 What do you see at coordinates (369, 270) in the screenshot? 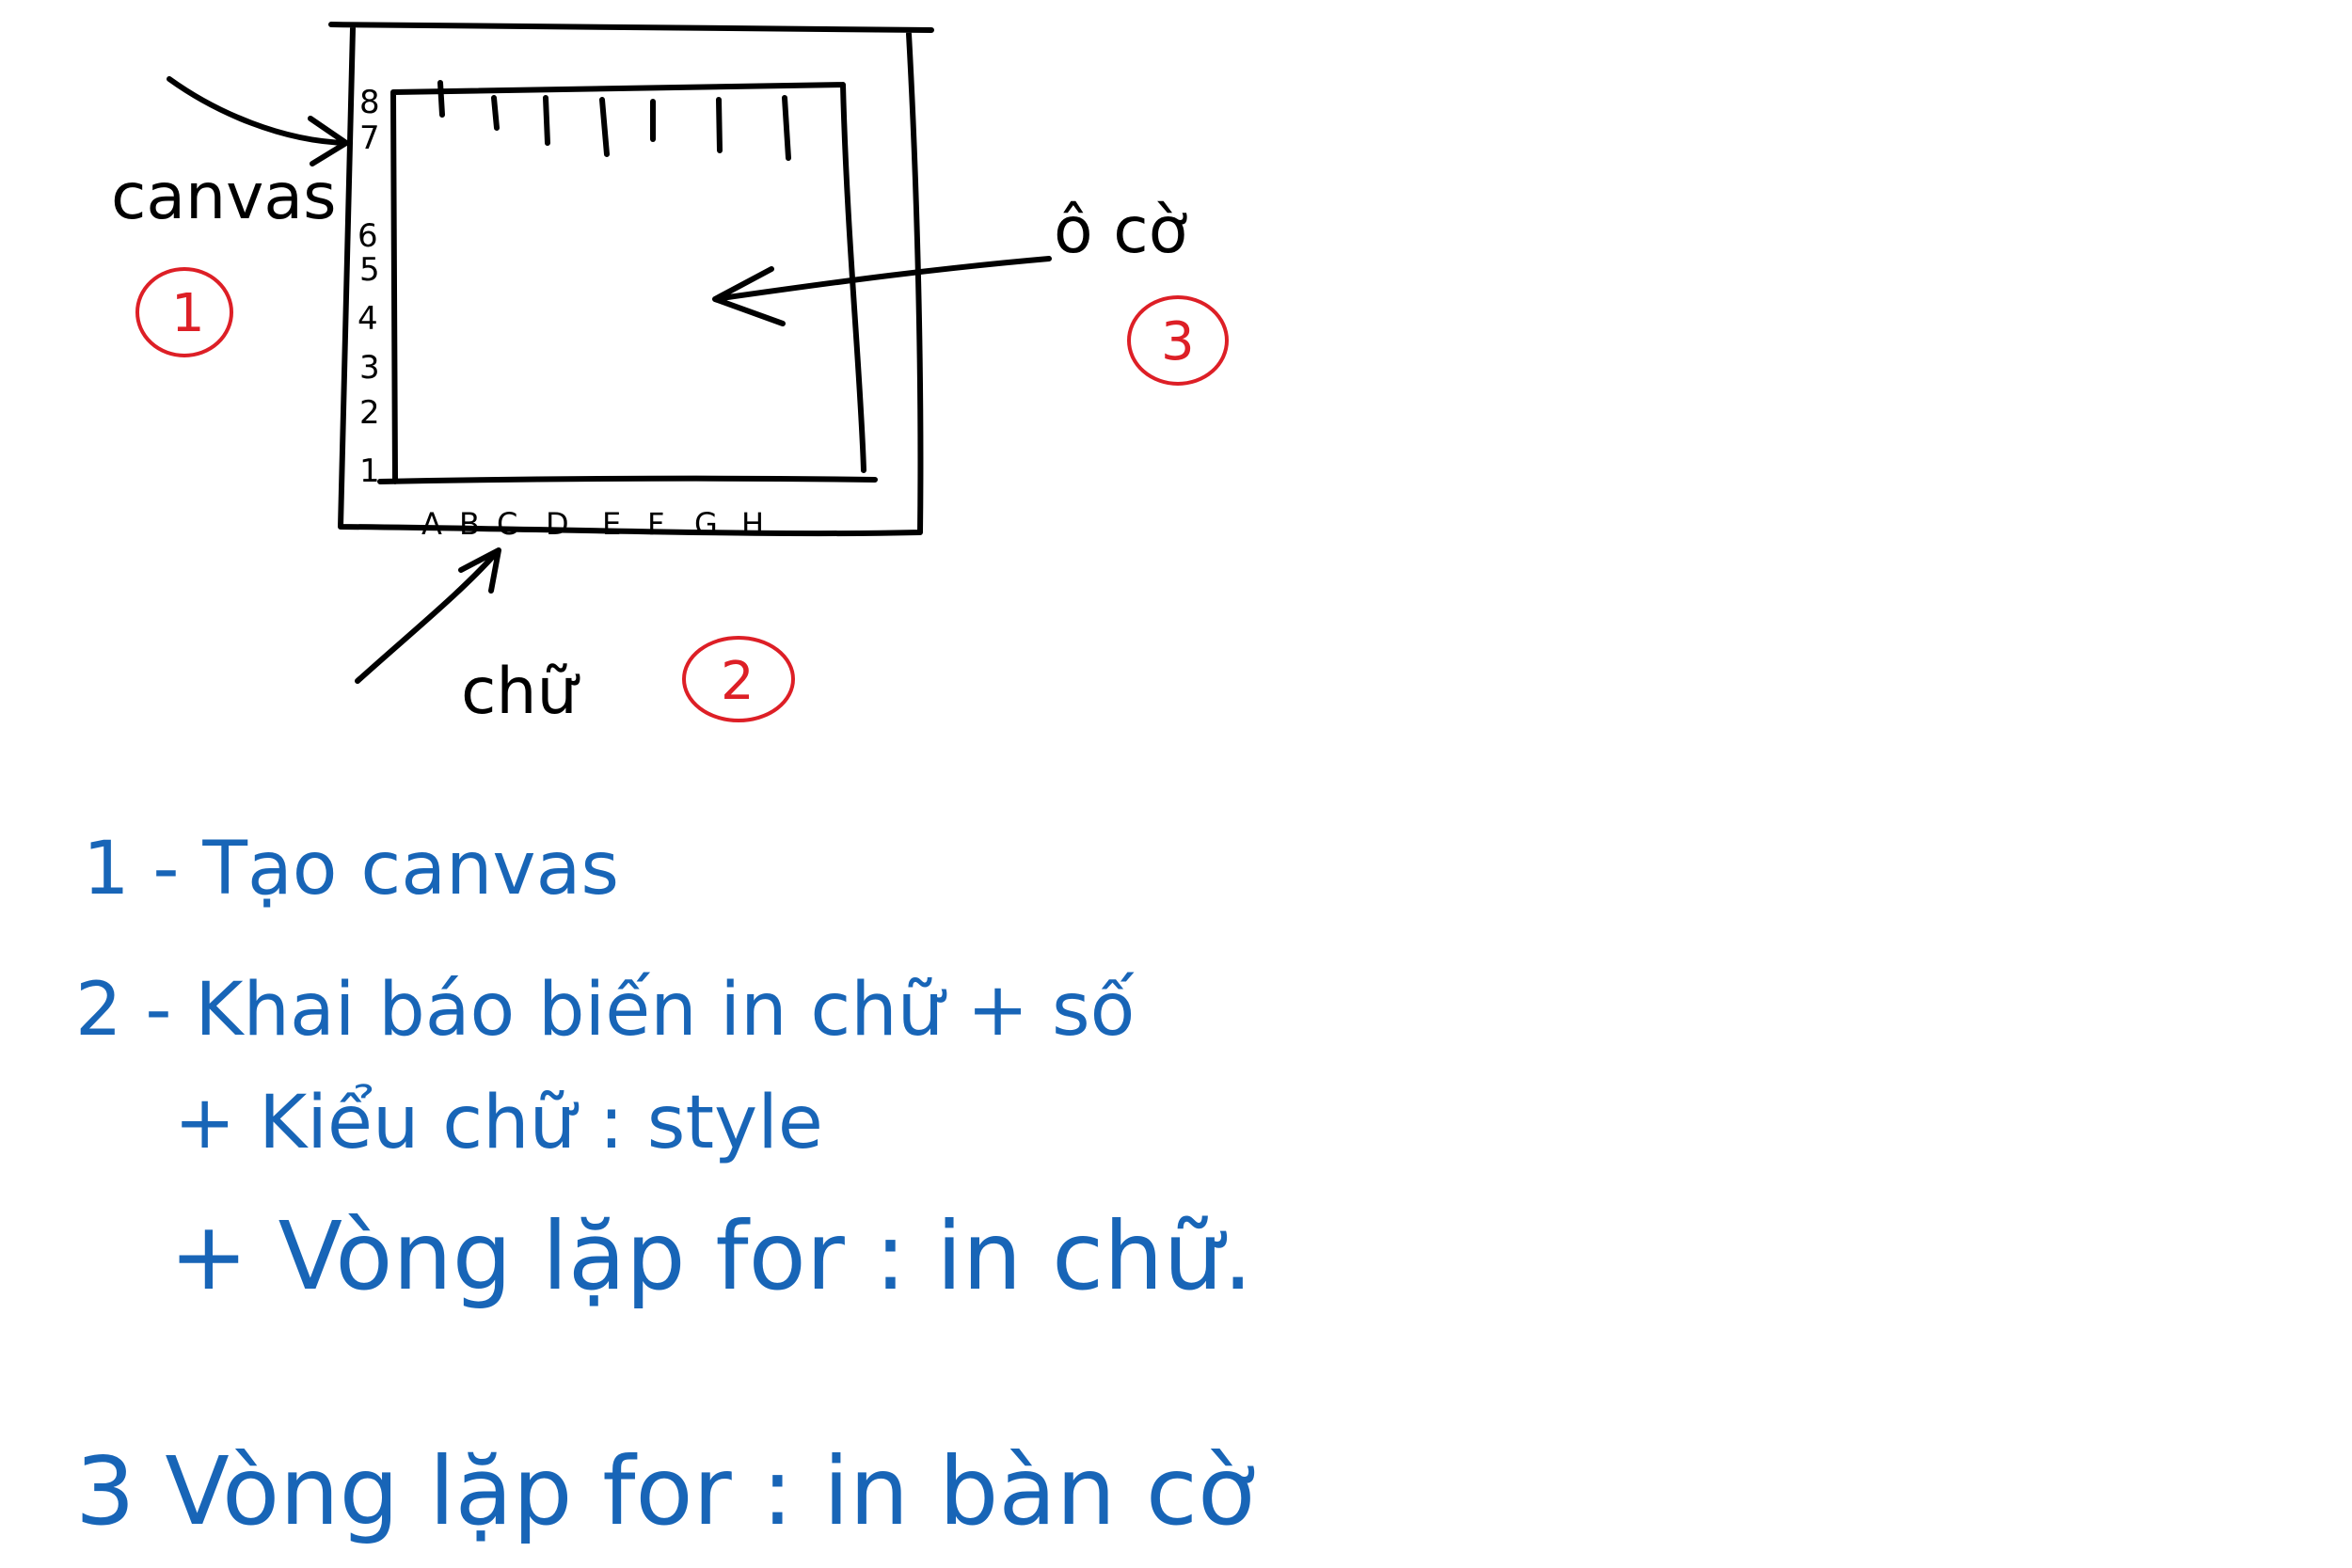
I see `row-label: 5` at bounding box center [369, 270].